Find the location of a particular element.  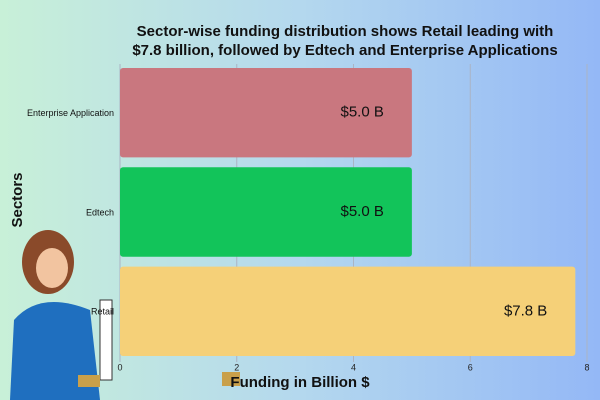

x-tick-label: 8 is located at coordinates (586, 367).